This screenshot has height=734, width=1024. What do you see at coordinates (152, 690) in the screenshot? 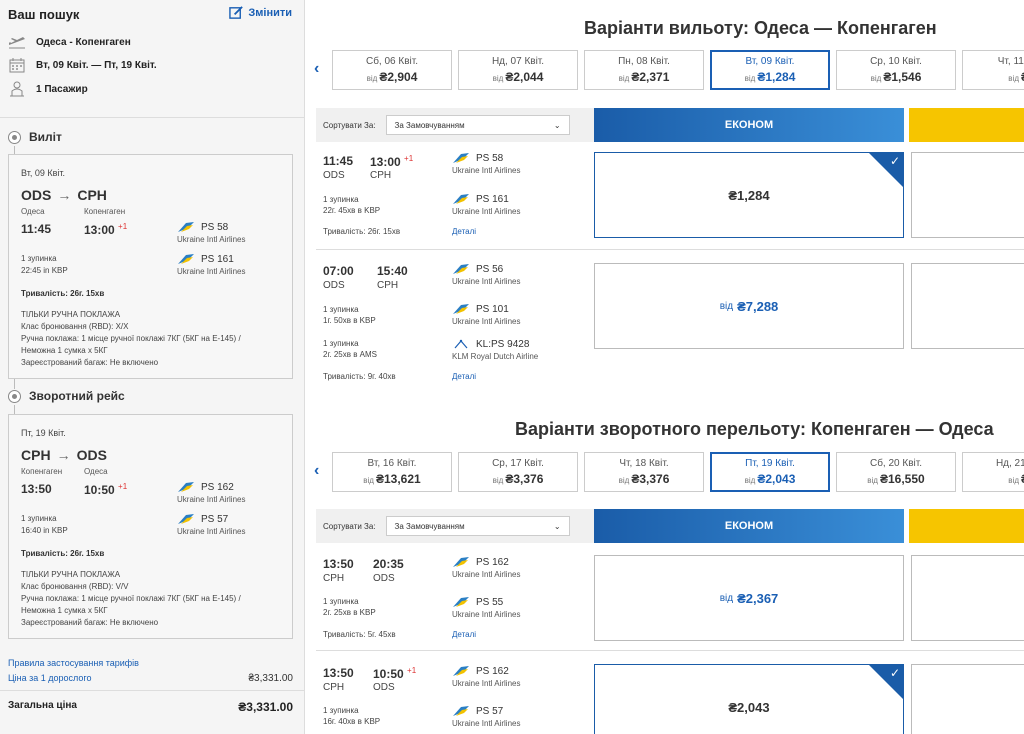
I see `divider` at bounding box center [152, 690].